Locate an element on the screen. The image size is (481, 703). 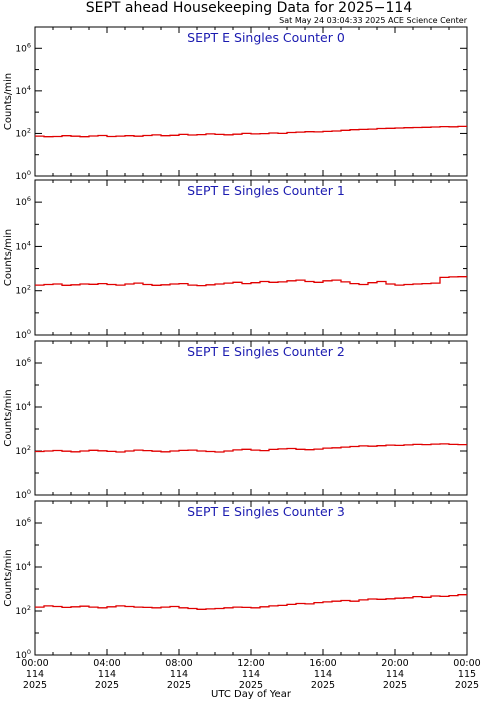
x-tick-day: 115 is located at coordinates (467, 674).